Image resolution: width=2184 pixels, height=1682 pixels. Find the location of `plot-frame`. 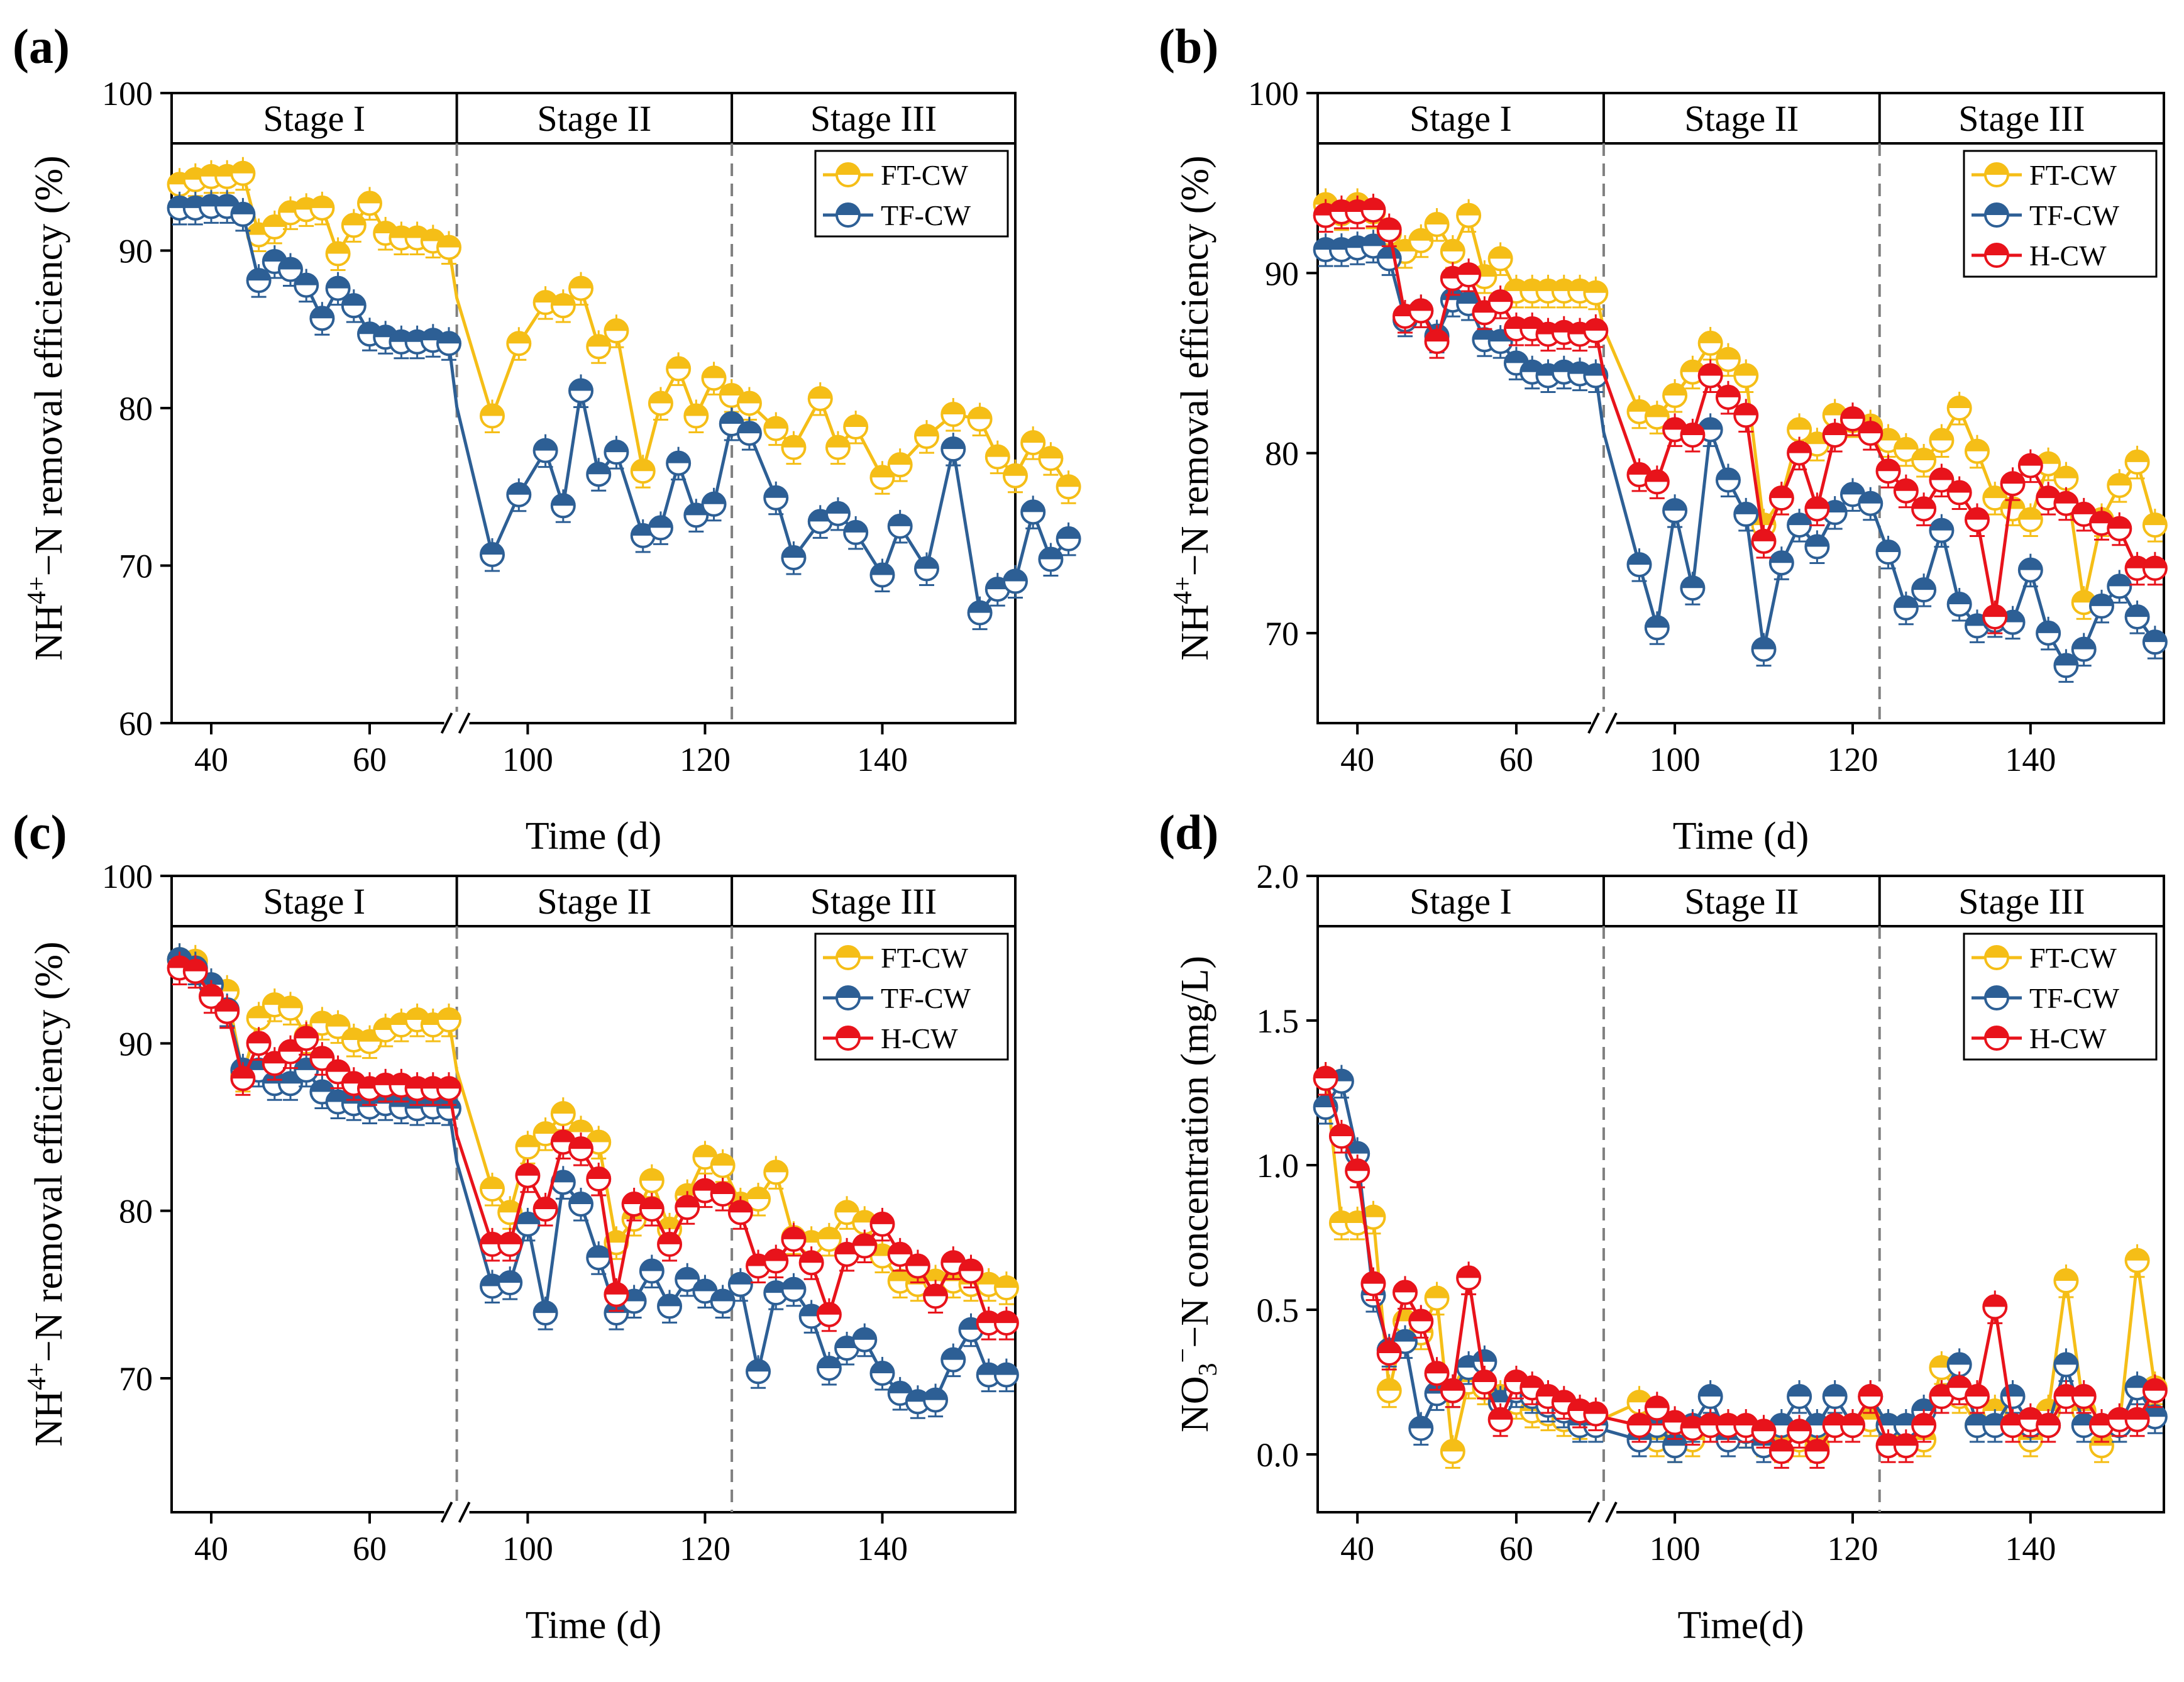

plot-frame is located at coordinates (1740, 1194).